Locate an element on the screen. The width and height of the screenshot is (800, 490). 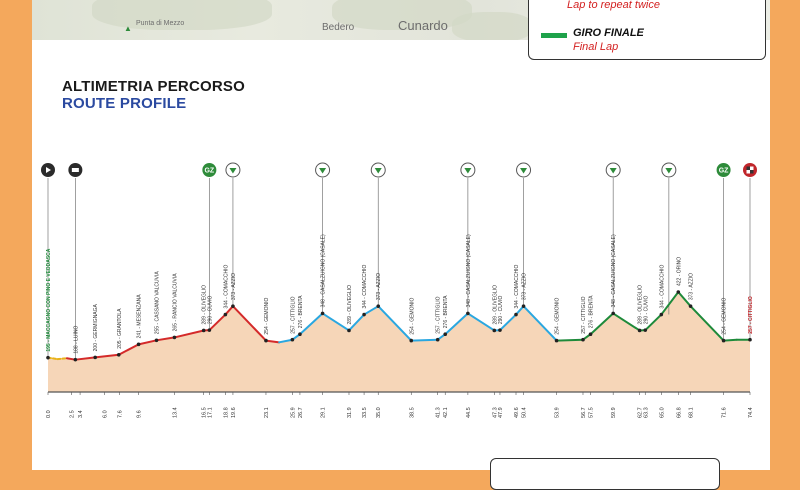
distance-tick-label: 42.1 is located at coordinates (446, 412).